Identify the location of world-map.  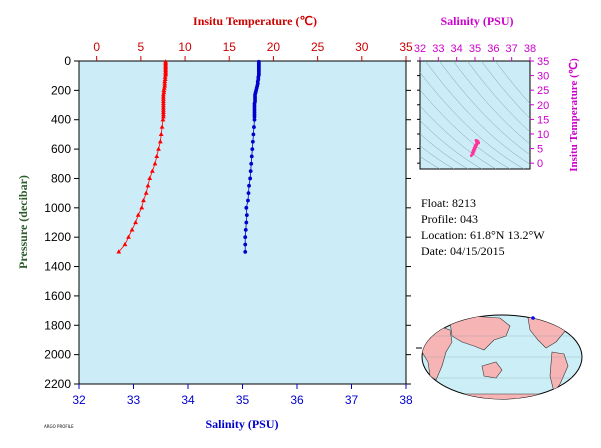
(499, 357).